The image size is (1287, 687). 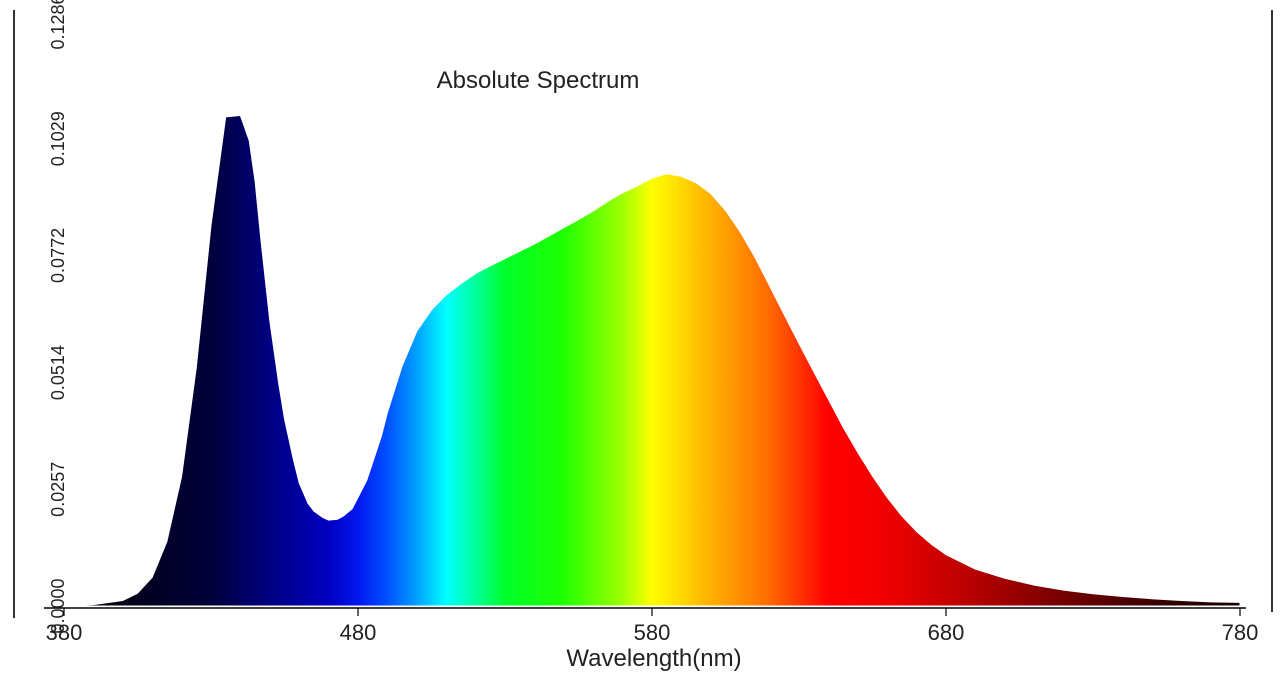 What do you see at coordinates (58, 372) in the screenshot?
I see `y-tick-label: 0.0514` at bounding box center [58, 372].